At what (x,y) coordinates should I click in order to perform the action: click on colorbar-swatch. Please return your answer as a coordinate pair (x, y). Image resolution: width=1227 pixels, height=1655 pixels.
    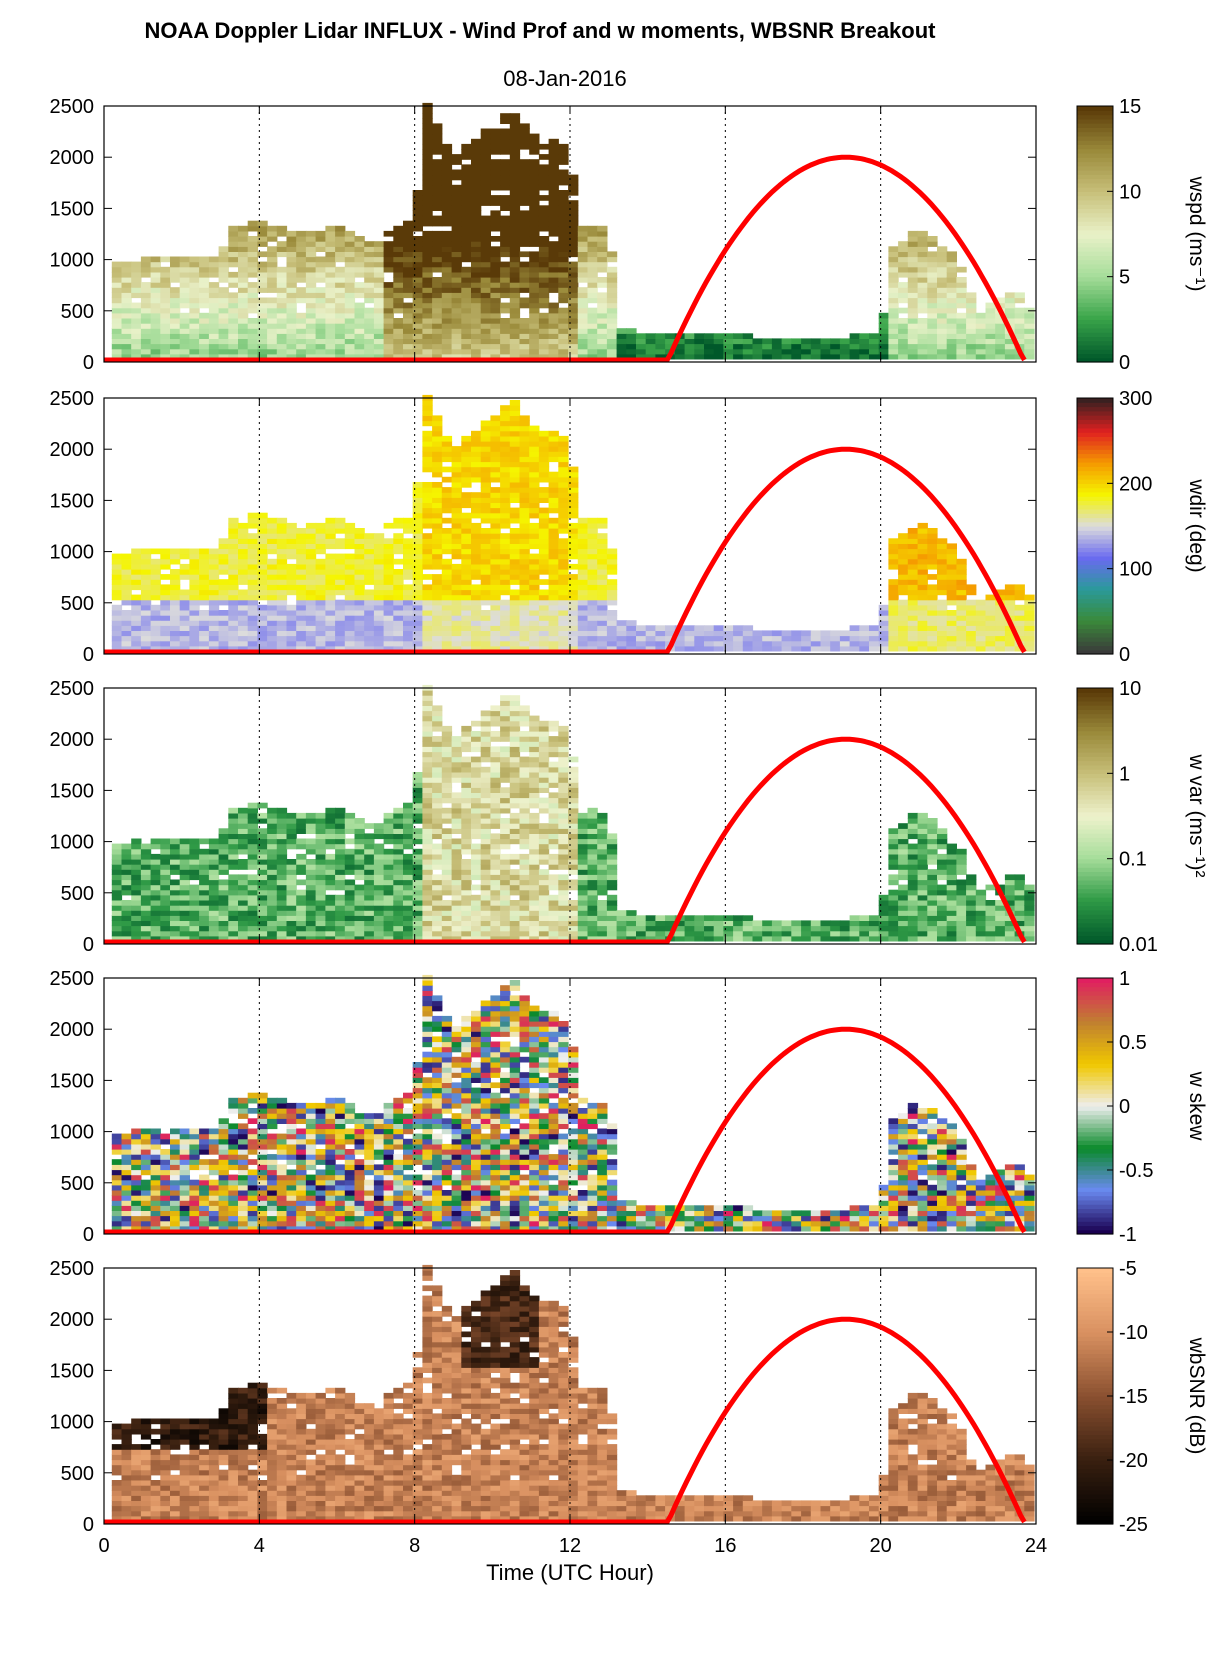
    Looking at the image, I should click on (1095, 473).